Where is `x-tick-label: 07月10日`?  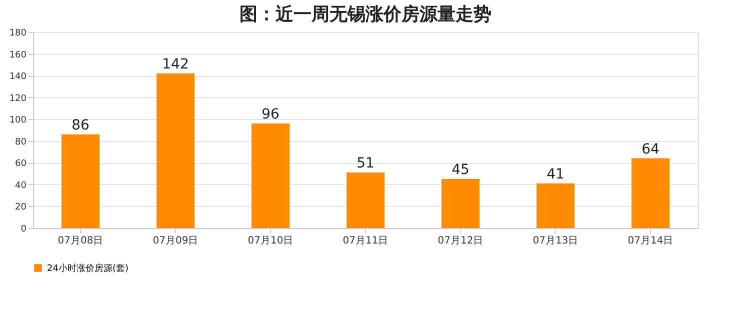 x-tick-label: 07月10日 is located at coordinates (271, 241).